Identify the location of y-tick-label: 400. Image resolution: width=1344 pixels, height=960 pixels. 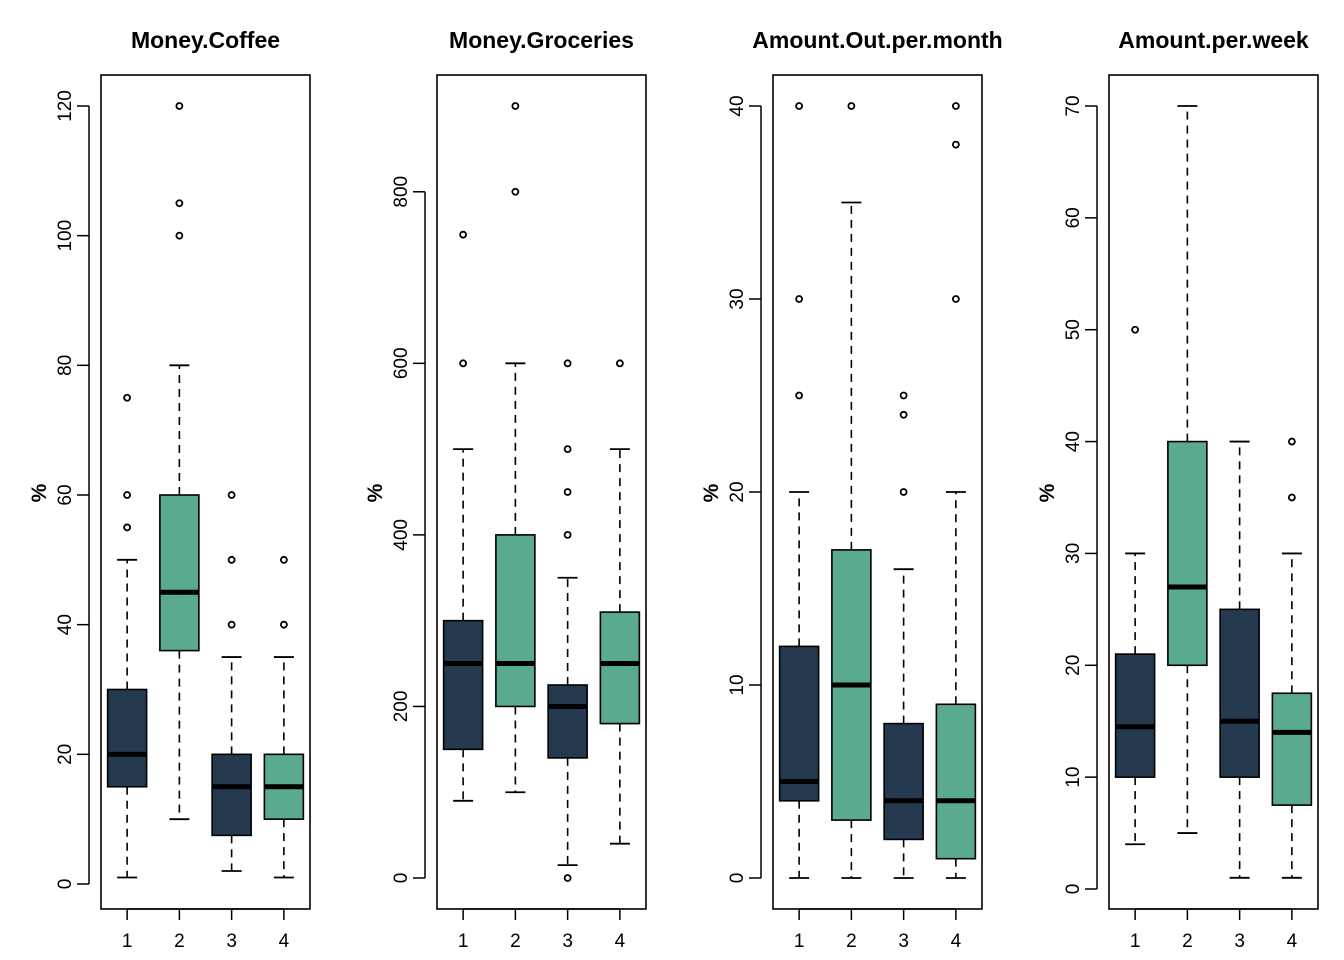
(401, 535).